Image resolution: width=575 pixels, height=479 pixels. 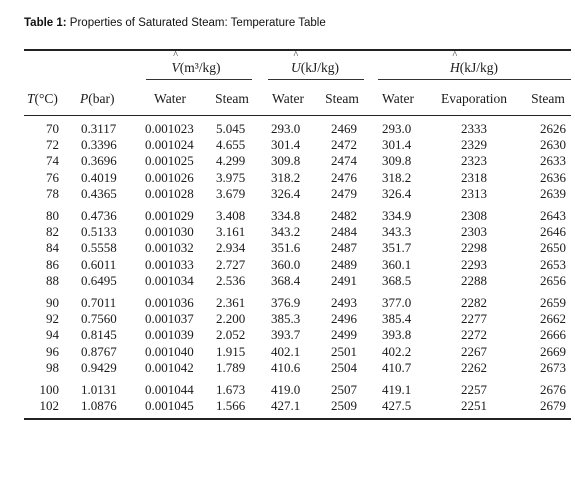 What do you see at coordinates (474, 367) in the screenshot?
I see `cell-h-evaporation: 2262` at bounding box center [474, 367].